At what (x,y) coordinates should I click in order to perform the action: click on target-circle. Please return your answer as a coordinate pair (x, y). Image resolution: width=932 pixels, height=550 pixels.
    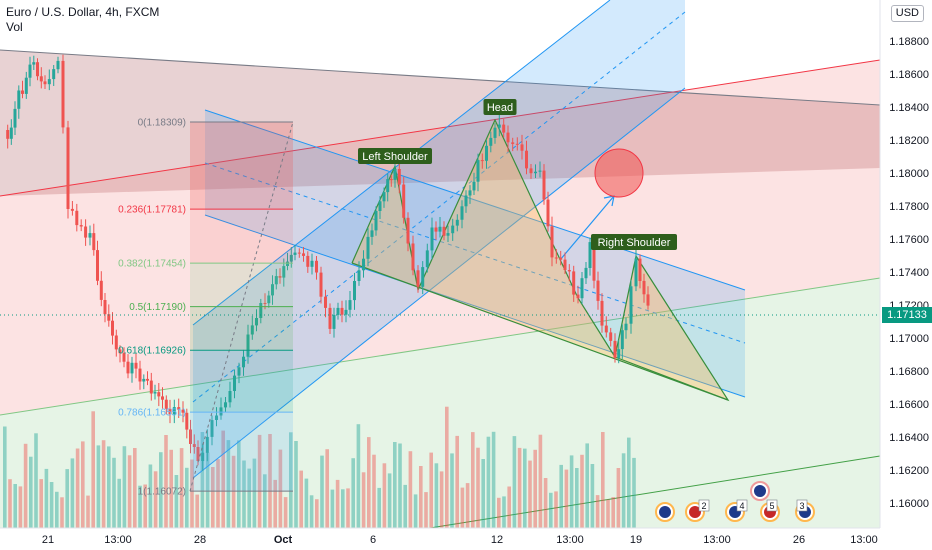
    Looking at the image, I should click on (619, 173).